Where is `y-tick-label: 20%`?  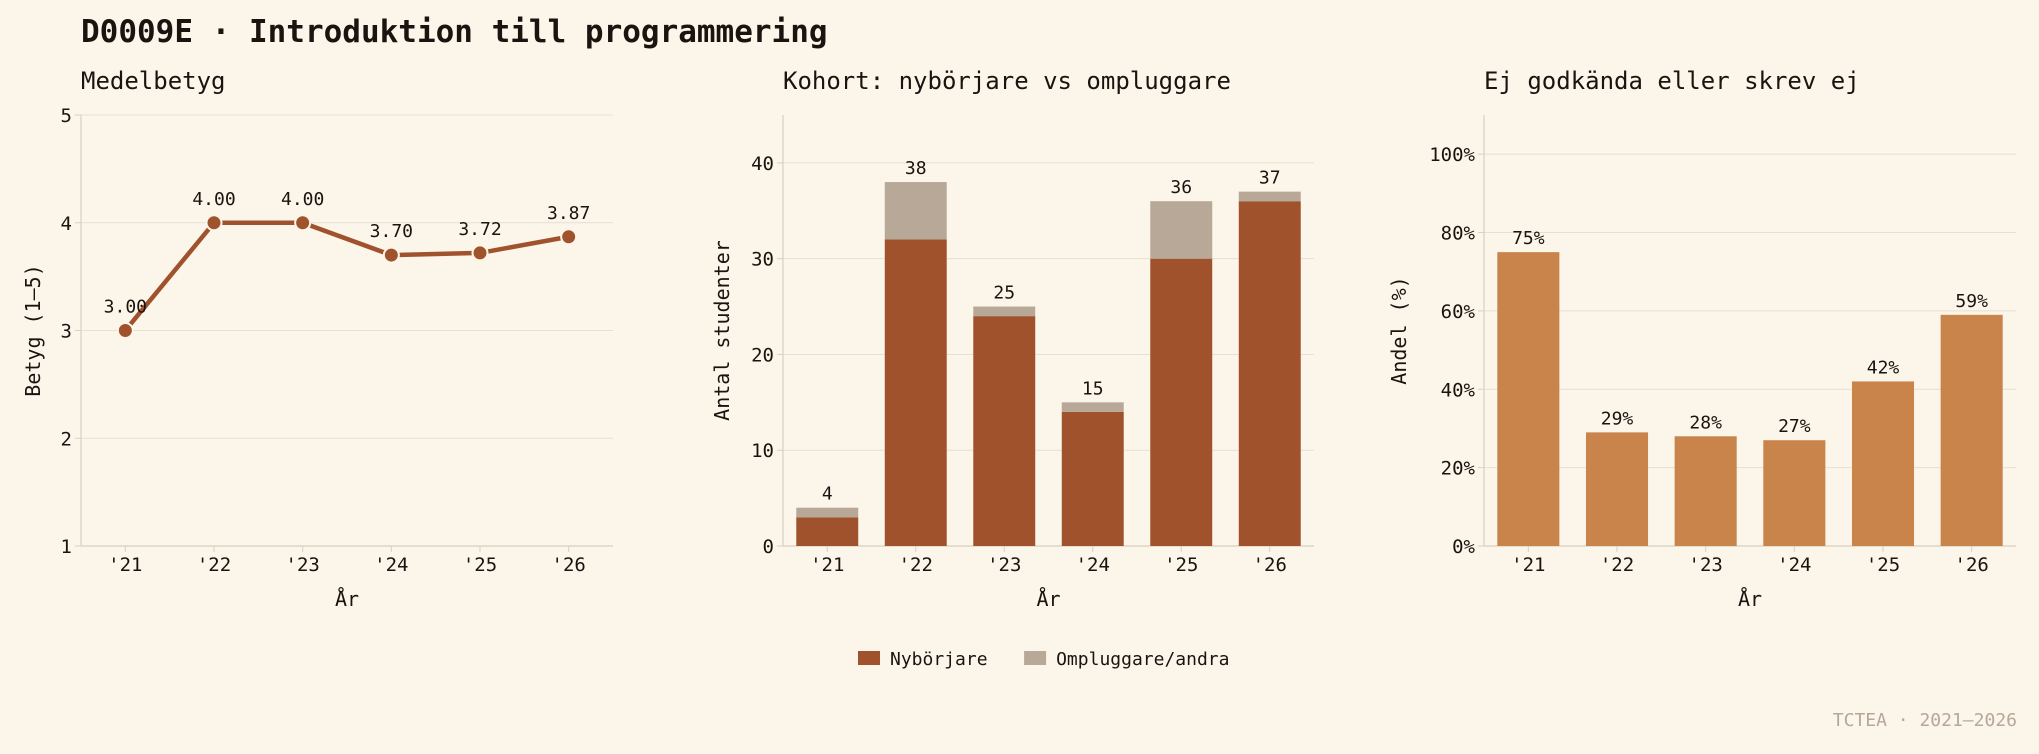
y-tick-label: 20% is located at coordinates (1458, 469).